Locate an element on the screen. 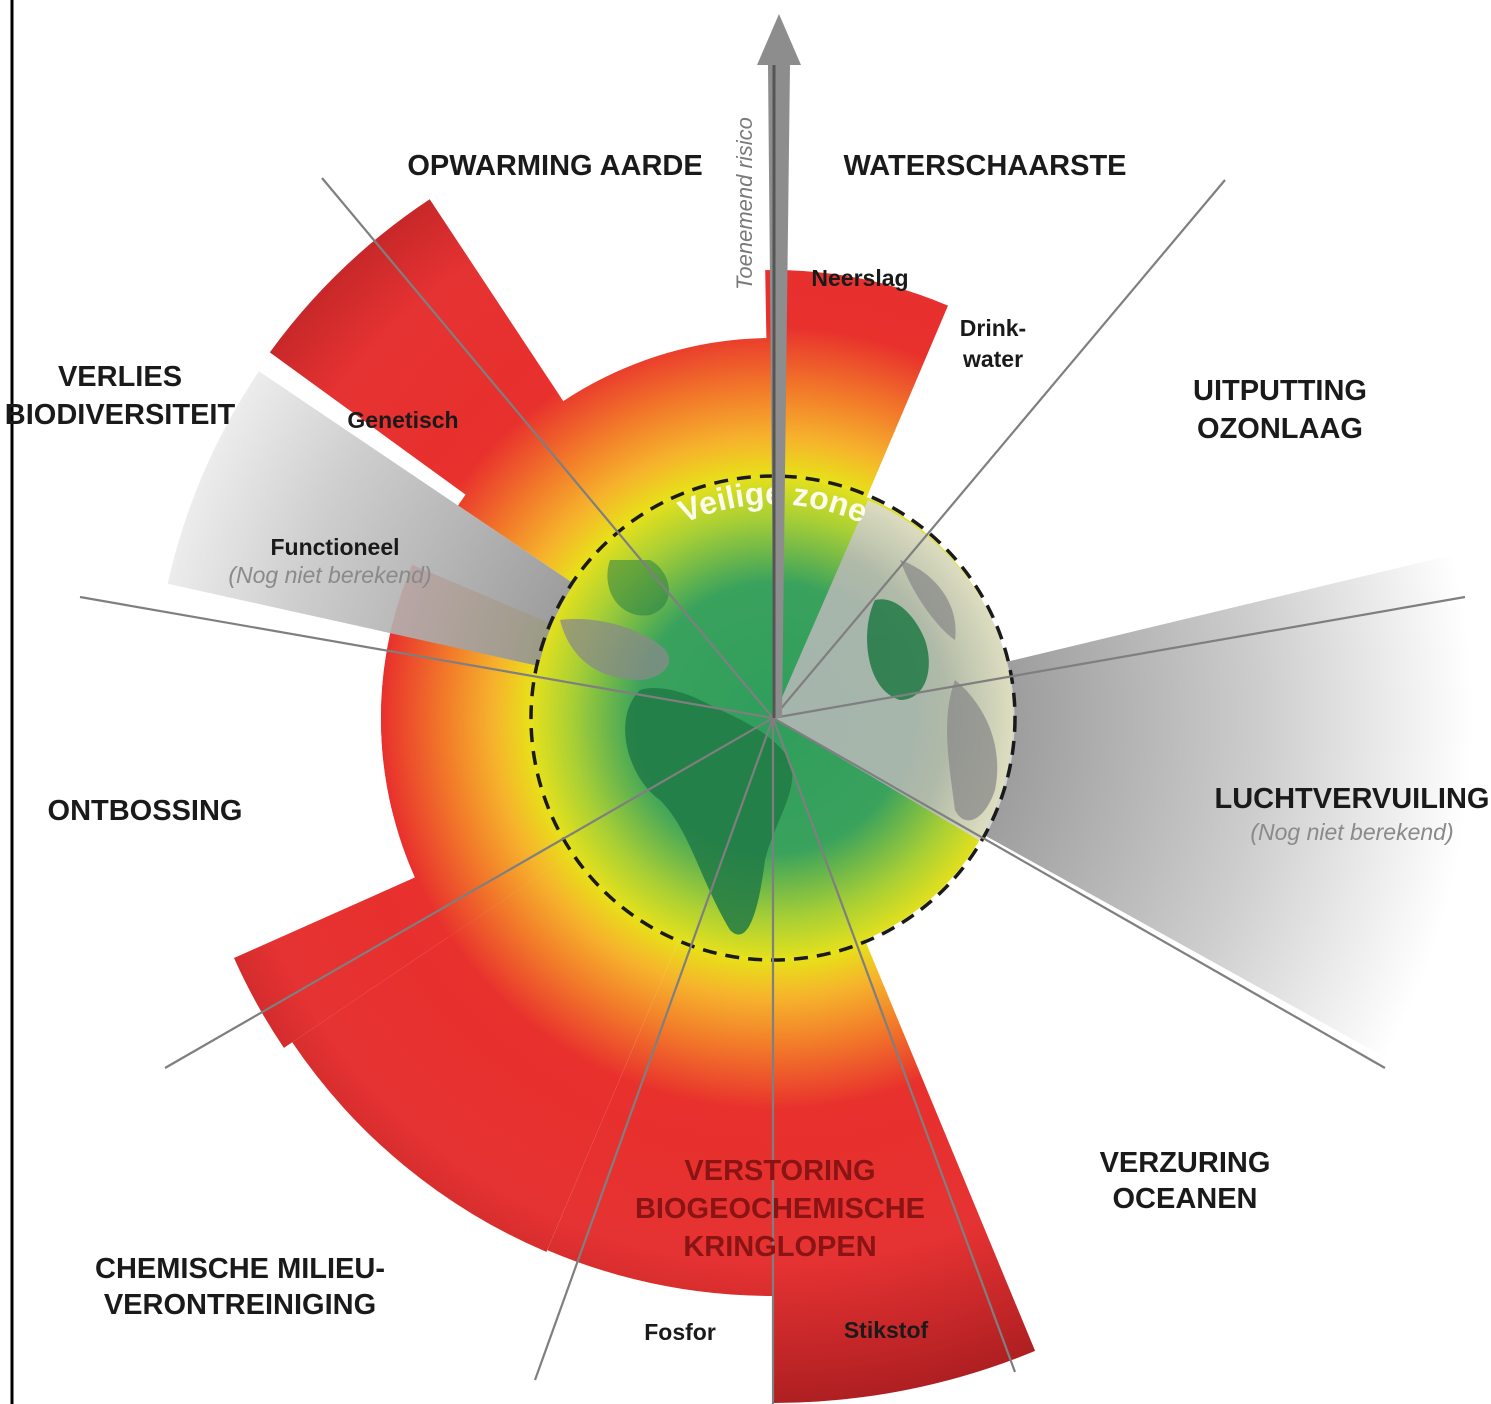  label-drinkwater-line2: water is located at coordinates (992, 359).